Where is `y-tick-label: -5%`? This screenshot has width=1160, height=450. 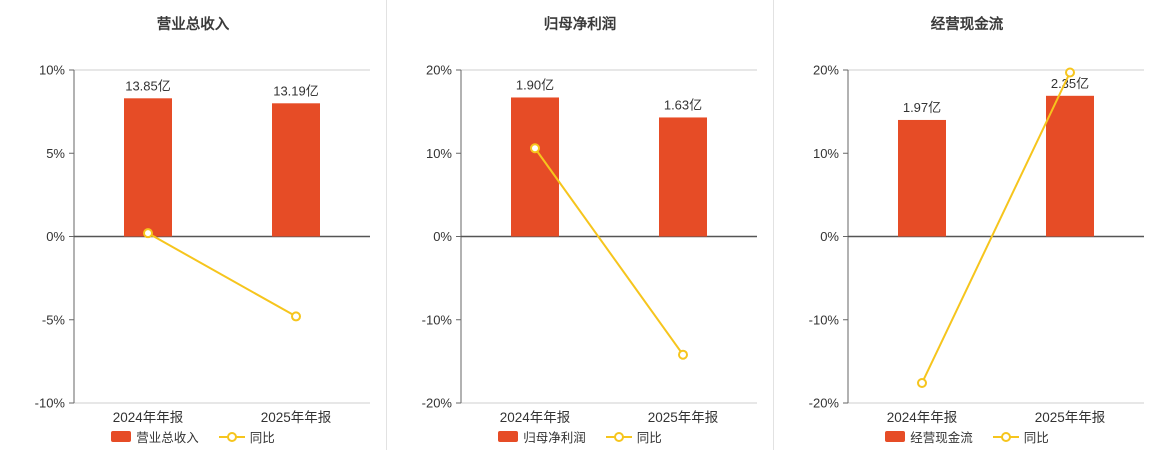
y-tick-label: -5% is located at coordinates (54, 319).